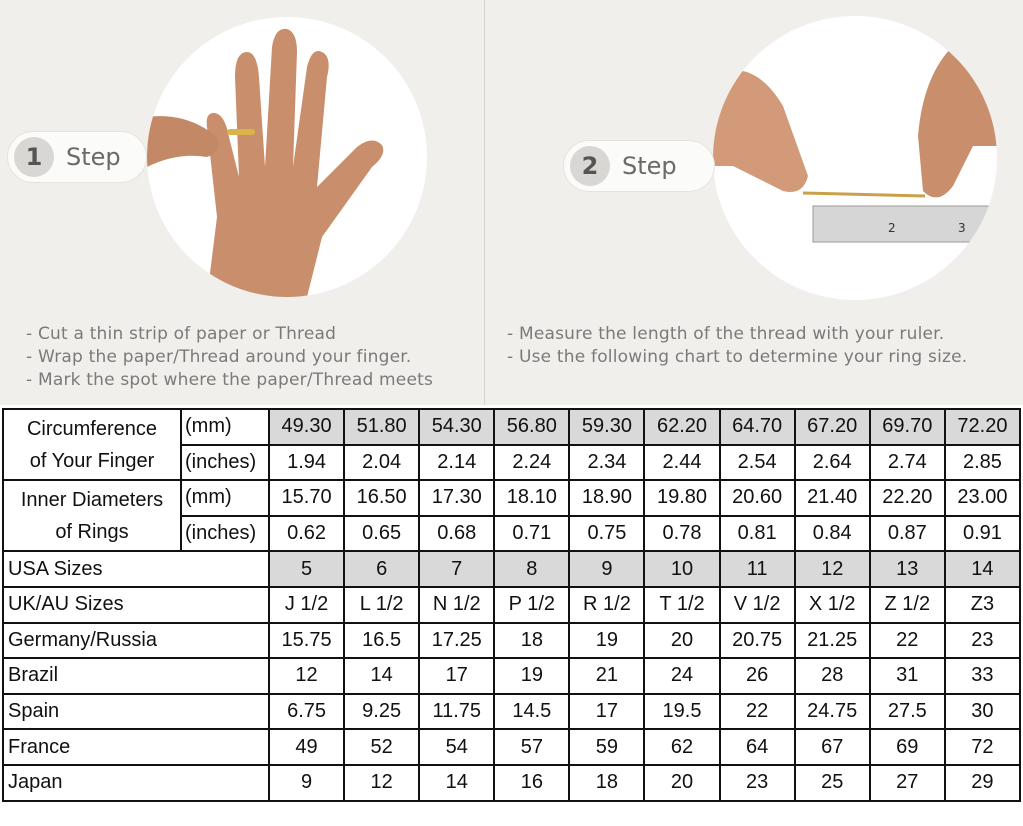  I want to click on label-line: of Rings, so click(92, 531).